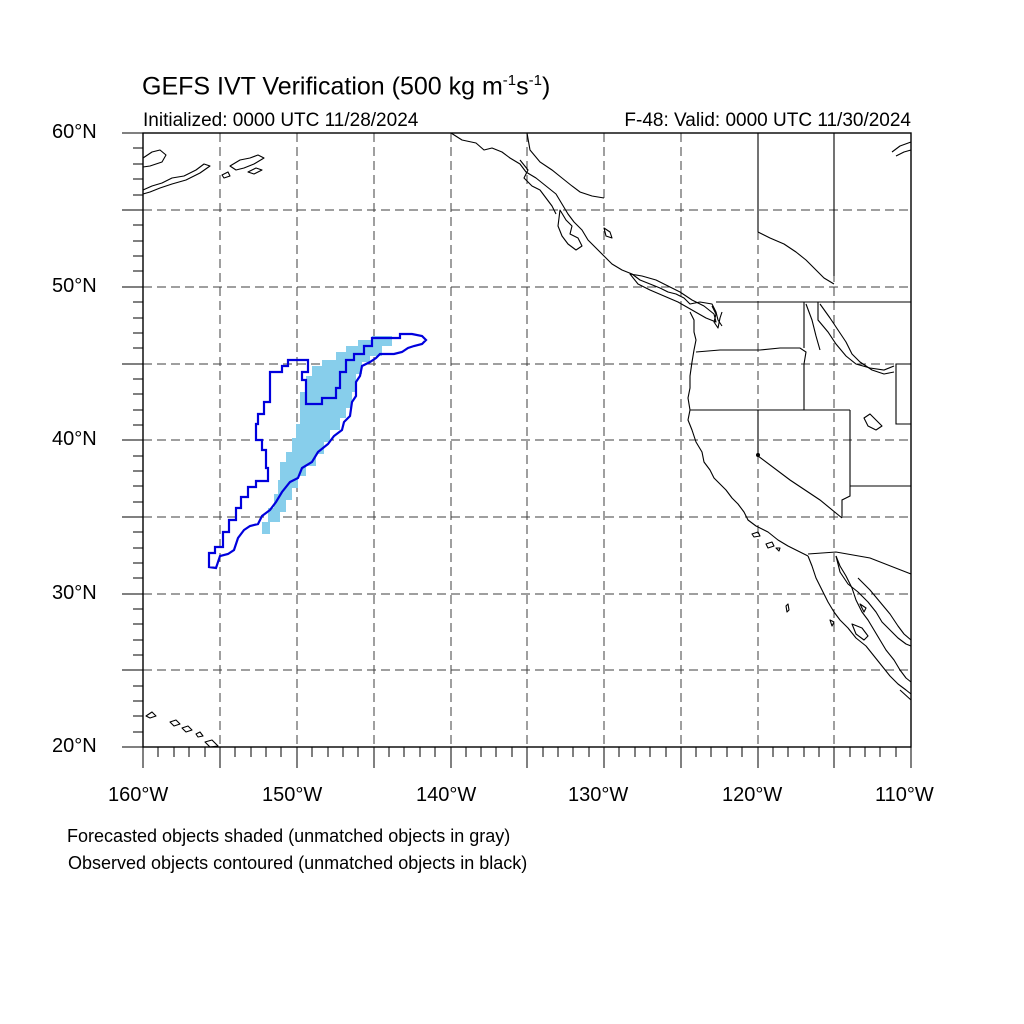 The image size is (1024, 1024). Describe the element at coordinates (752, 795) in the screenshot. I see `lon-label-120w: 120°W` at that location.